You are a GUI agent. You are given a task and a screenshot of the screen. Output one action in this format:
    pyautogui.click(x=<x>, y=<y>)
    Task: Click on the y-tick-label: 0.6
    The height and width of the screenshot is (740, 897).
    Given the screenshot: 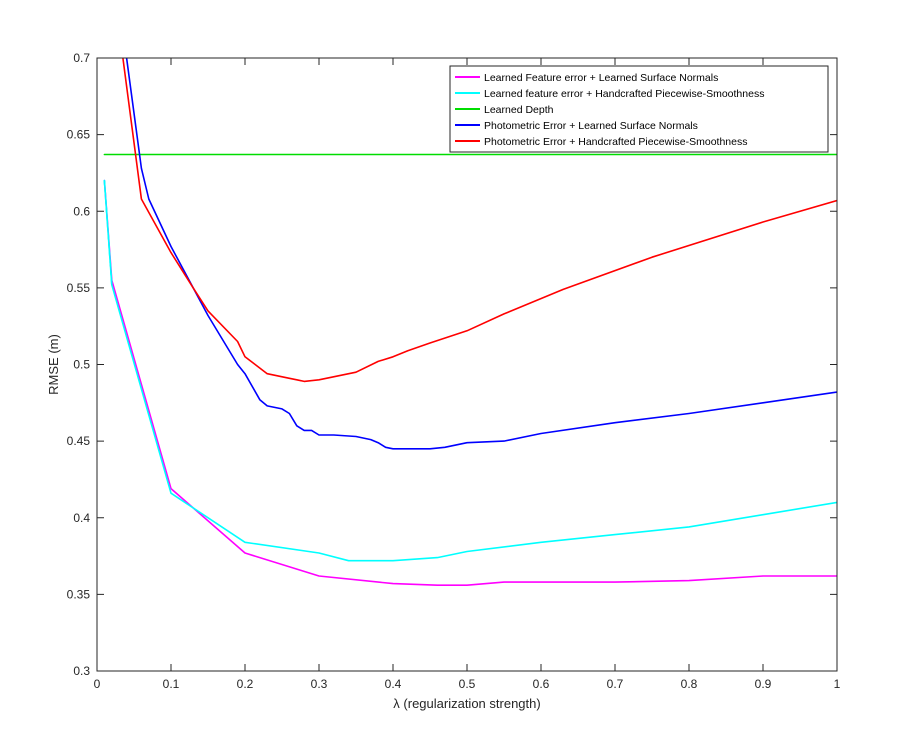 What is the action you would take?
    pyautogui.click(x=81, y=211)
    